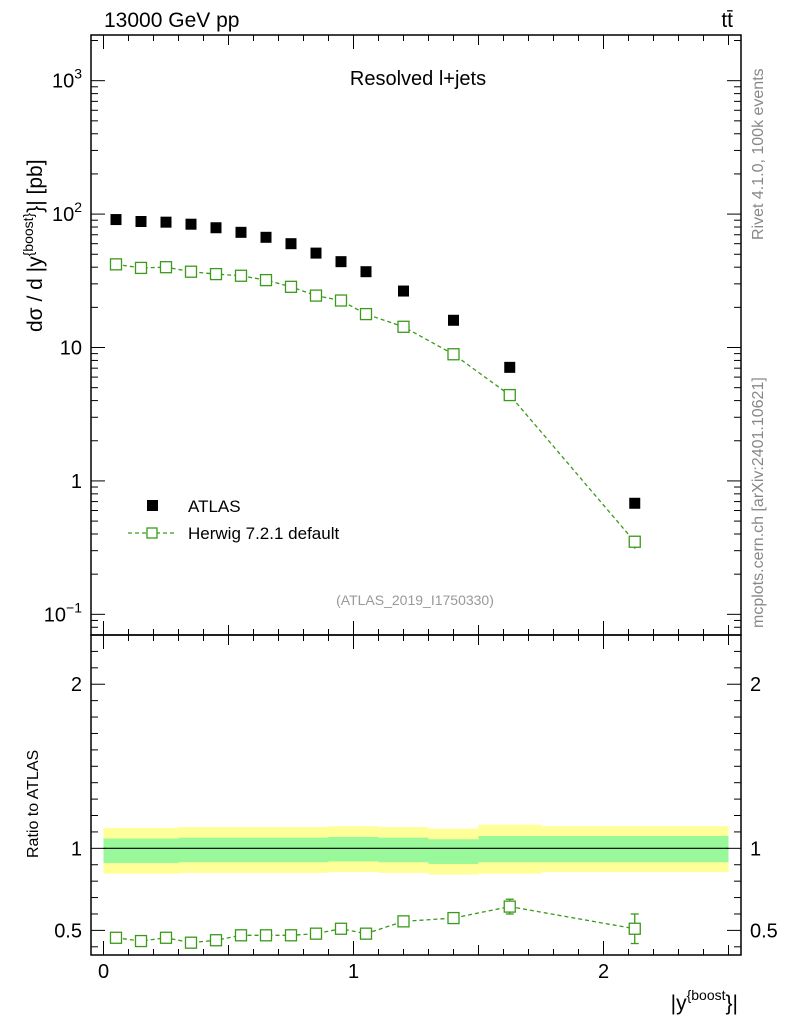 This screenshot has height=1024, width=786. What do you see at coordinates (758, 154) in the screenshot?
I see `rivet-label: Rivet 4.1.0, 100k events` at bounding box center [758, 154].